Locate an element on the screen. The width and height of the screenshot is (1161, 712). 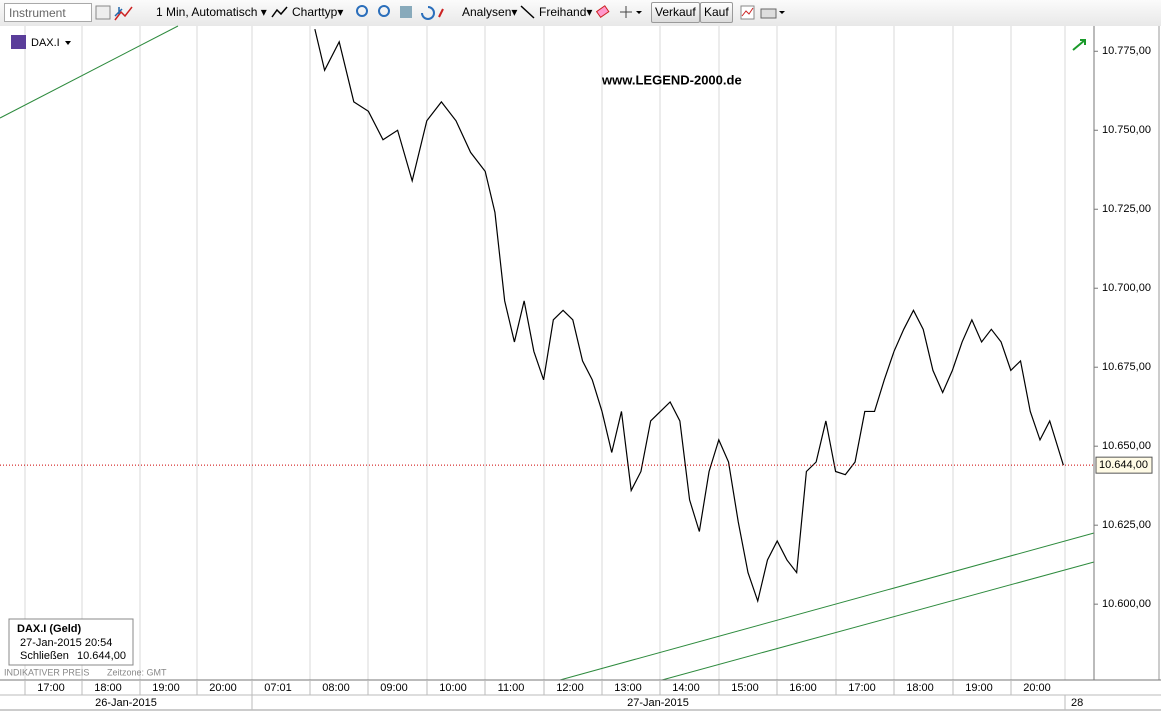
charttype-icon is located at coordinates (279, 12).